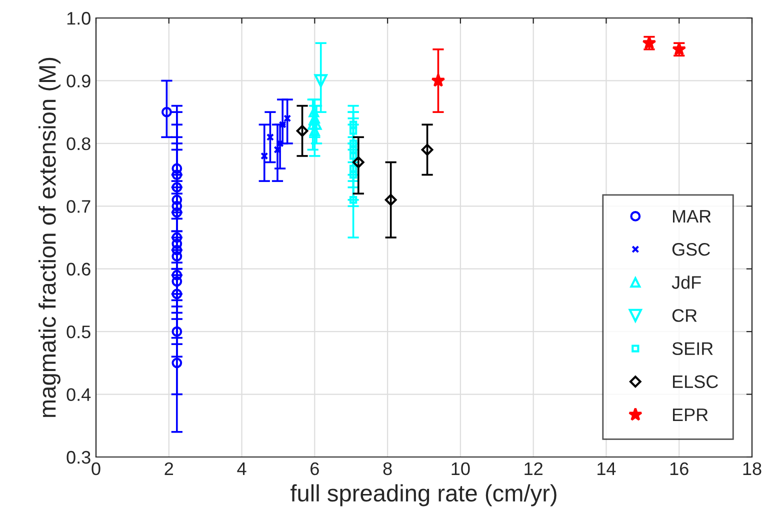  What do you see at coordinates (96, 469) in the screenshot?
I see `x-tick-label: 0` at bounding box center [96, 469].